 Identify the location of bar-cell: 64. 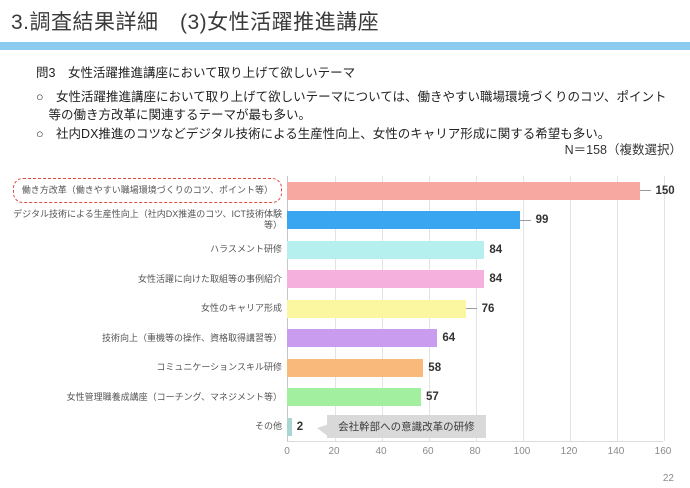
(484, 339).